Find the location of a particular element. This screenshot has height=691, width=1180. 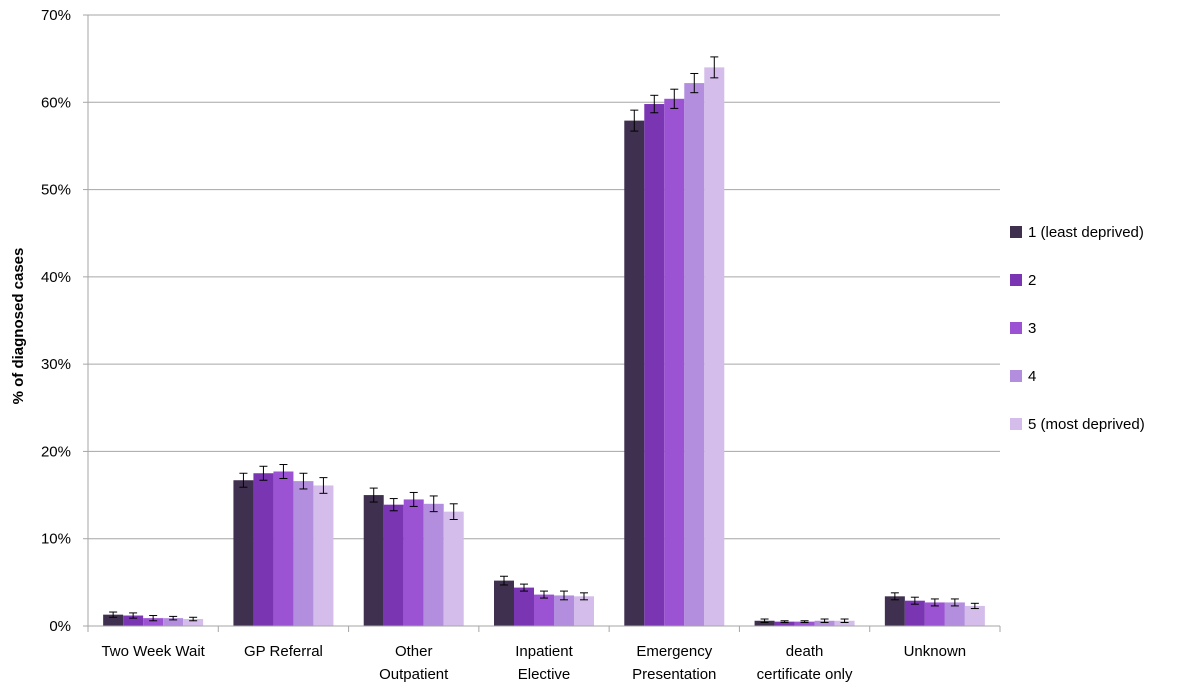

legend-label: 5 (most deprived) is located at coordinates (1086, 424).